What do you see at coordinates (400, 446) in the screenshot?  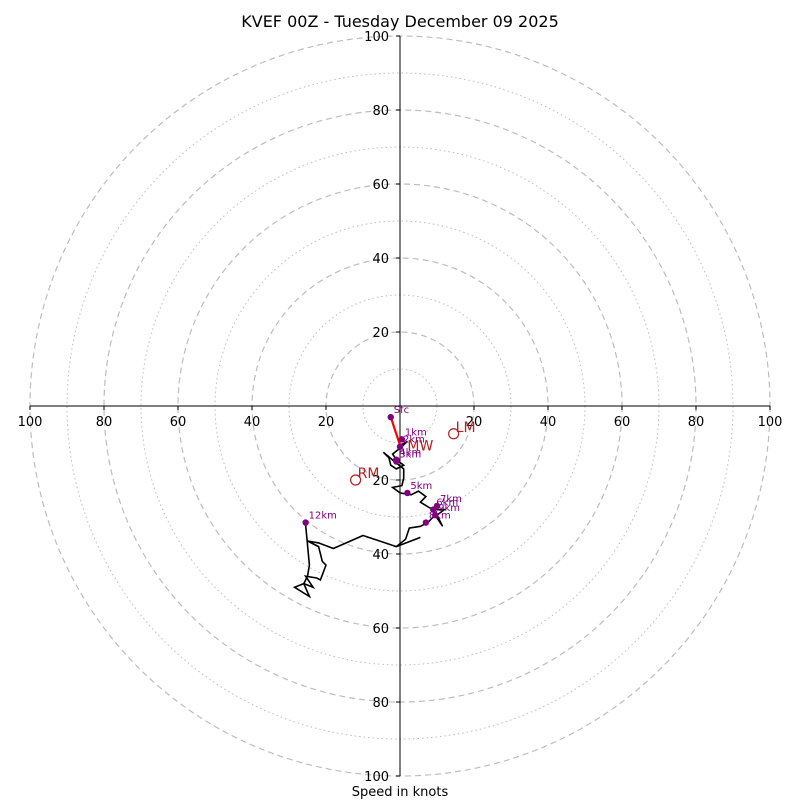 I see `level-dot-2km` at bounding box center [400, 446].